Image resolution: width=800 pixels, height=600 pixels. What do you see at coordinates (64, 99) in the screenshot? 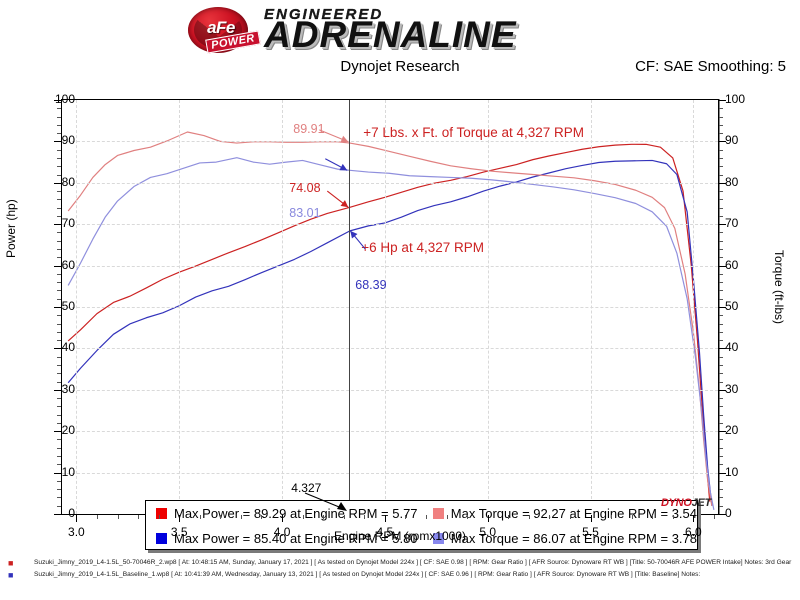
I see `y-axis-tick-label: 100` at bounding box center [64, 99].